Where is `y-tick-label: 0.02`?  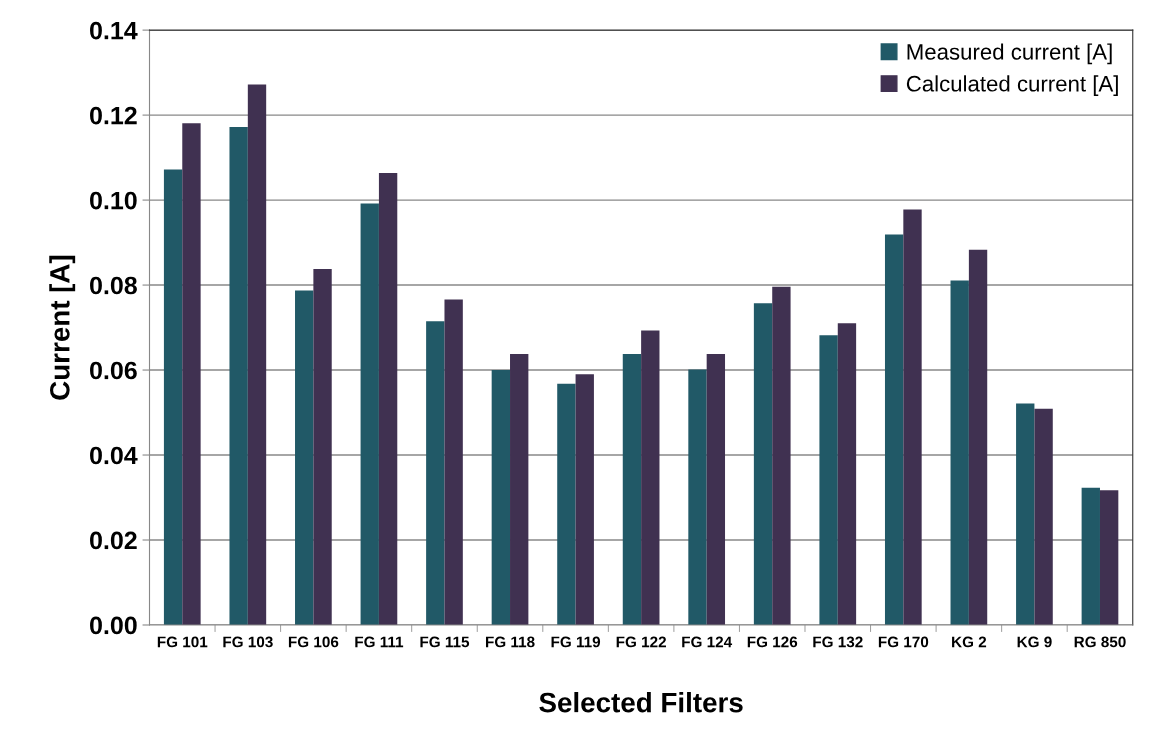
y-tick-label: 0.02 is located at coordinates (113, 540).